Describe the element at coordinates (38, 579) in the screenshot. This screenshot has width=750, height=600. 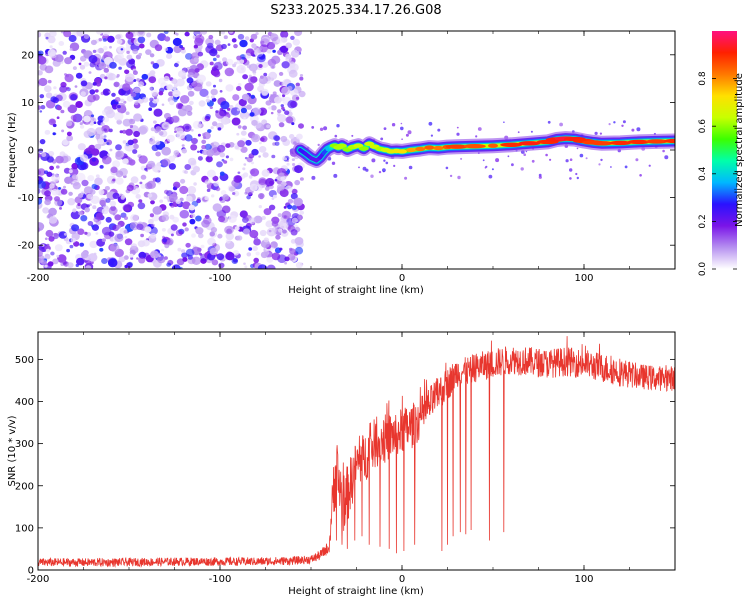
I see `snr-x-tick-label: -200` at that location.